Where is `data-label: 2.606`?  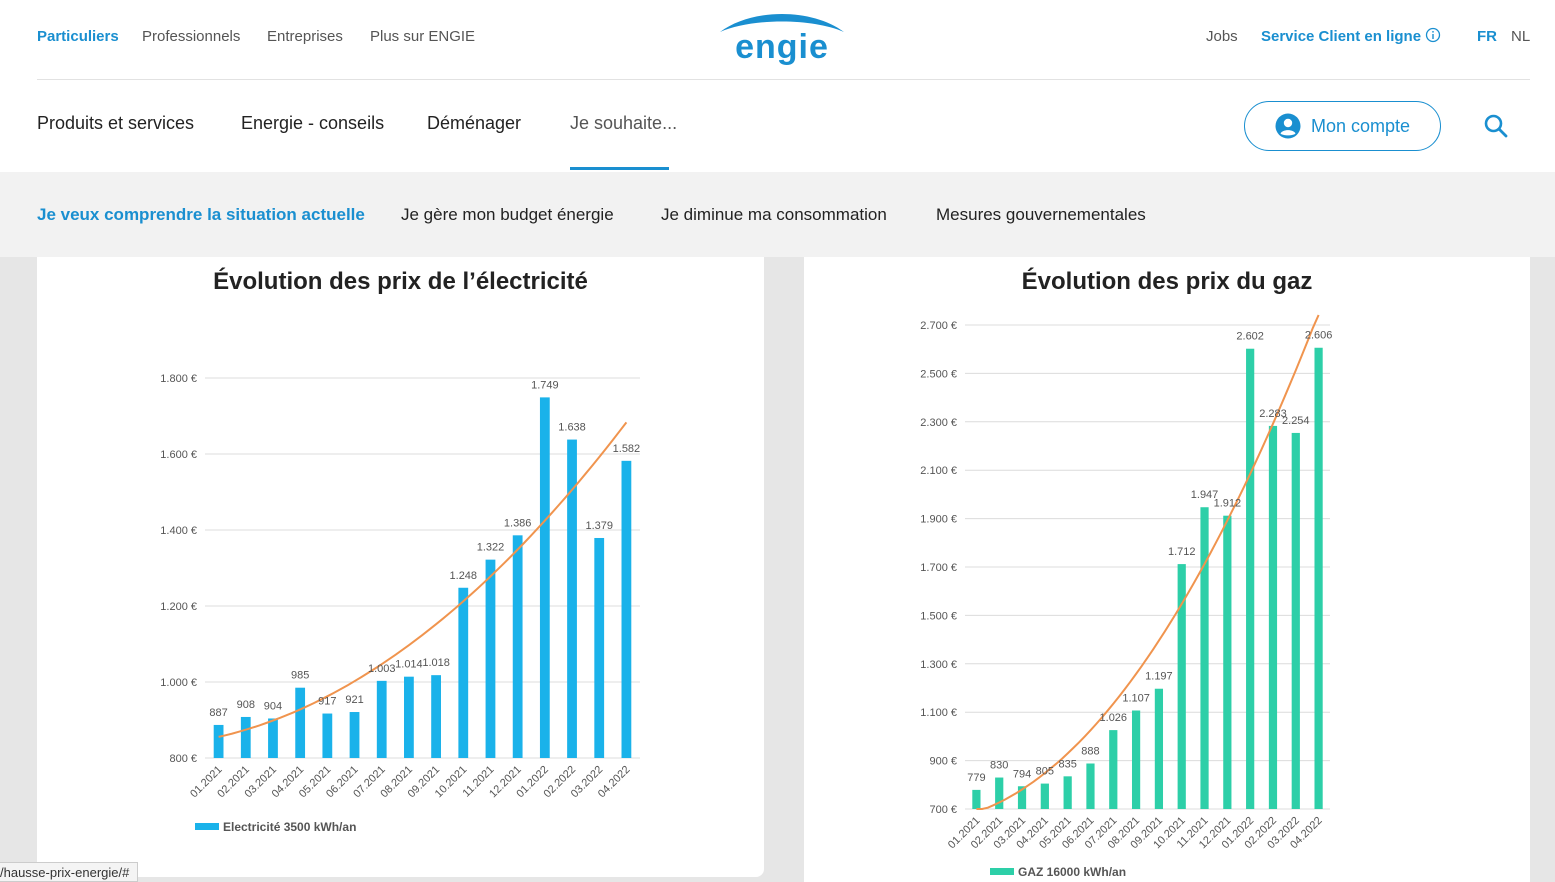
data-label: 2.606 is located at coordinates (1319, 336).